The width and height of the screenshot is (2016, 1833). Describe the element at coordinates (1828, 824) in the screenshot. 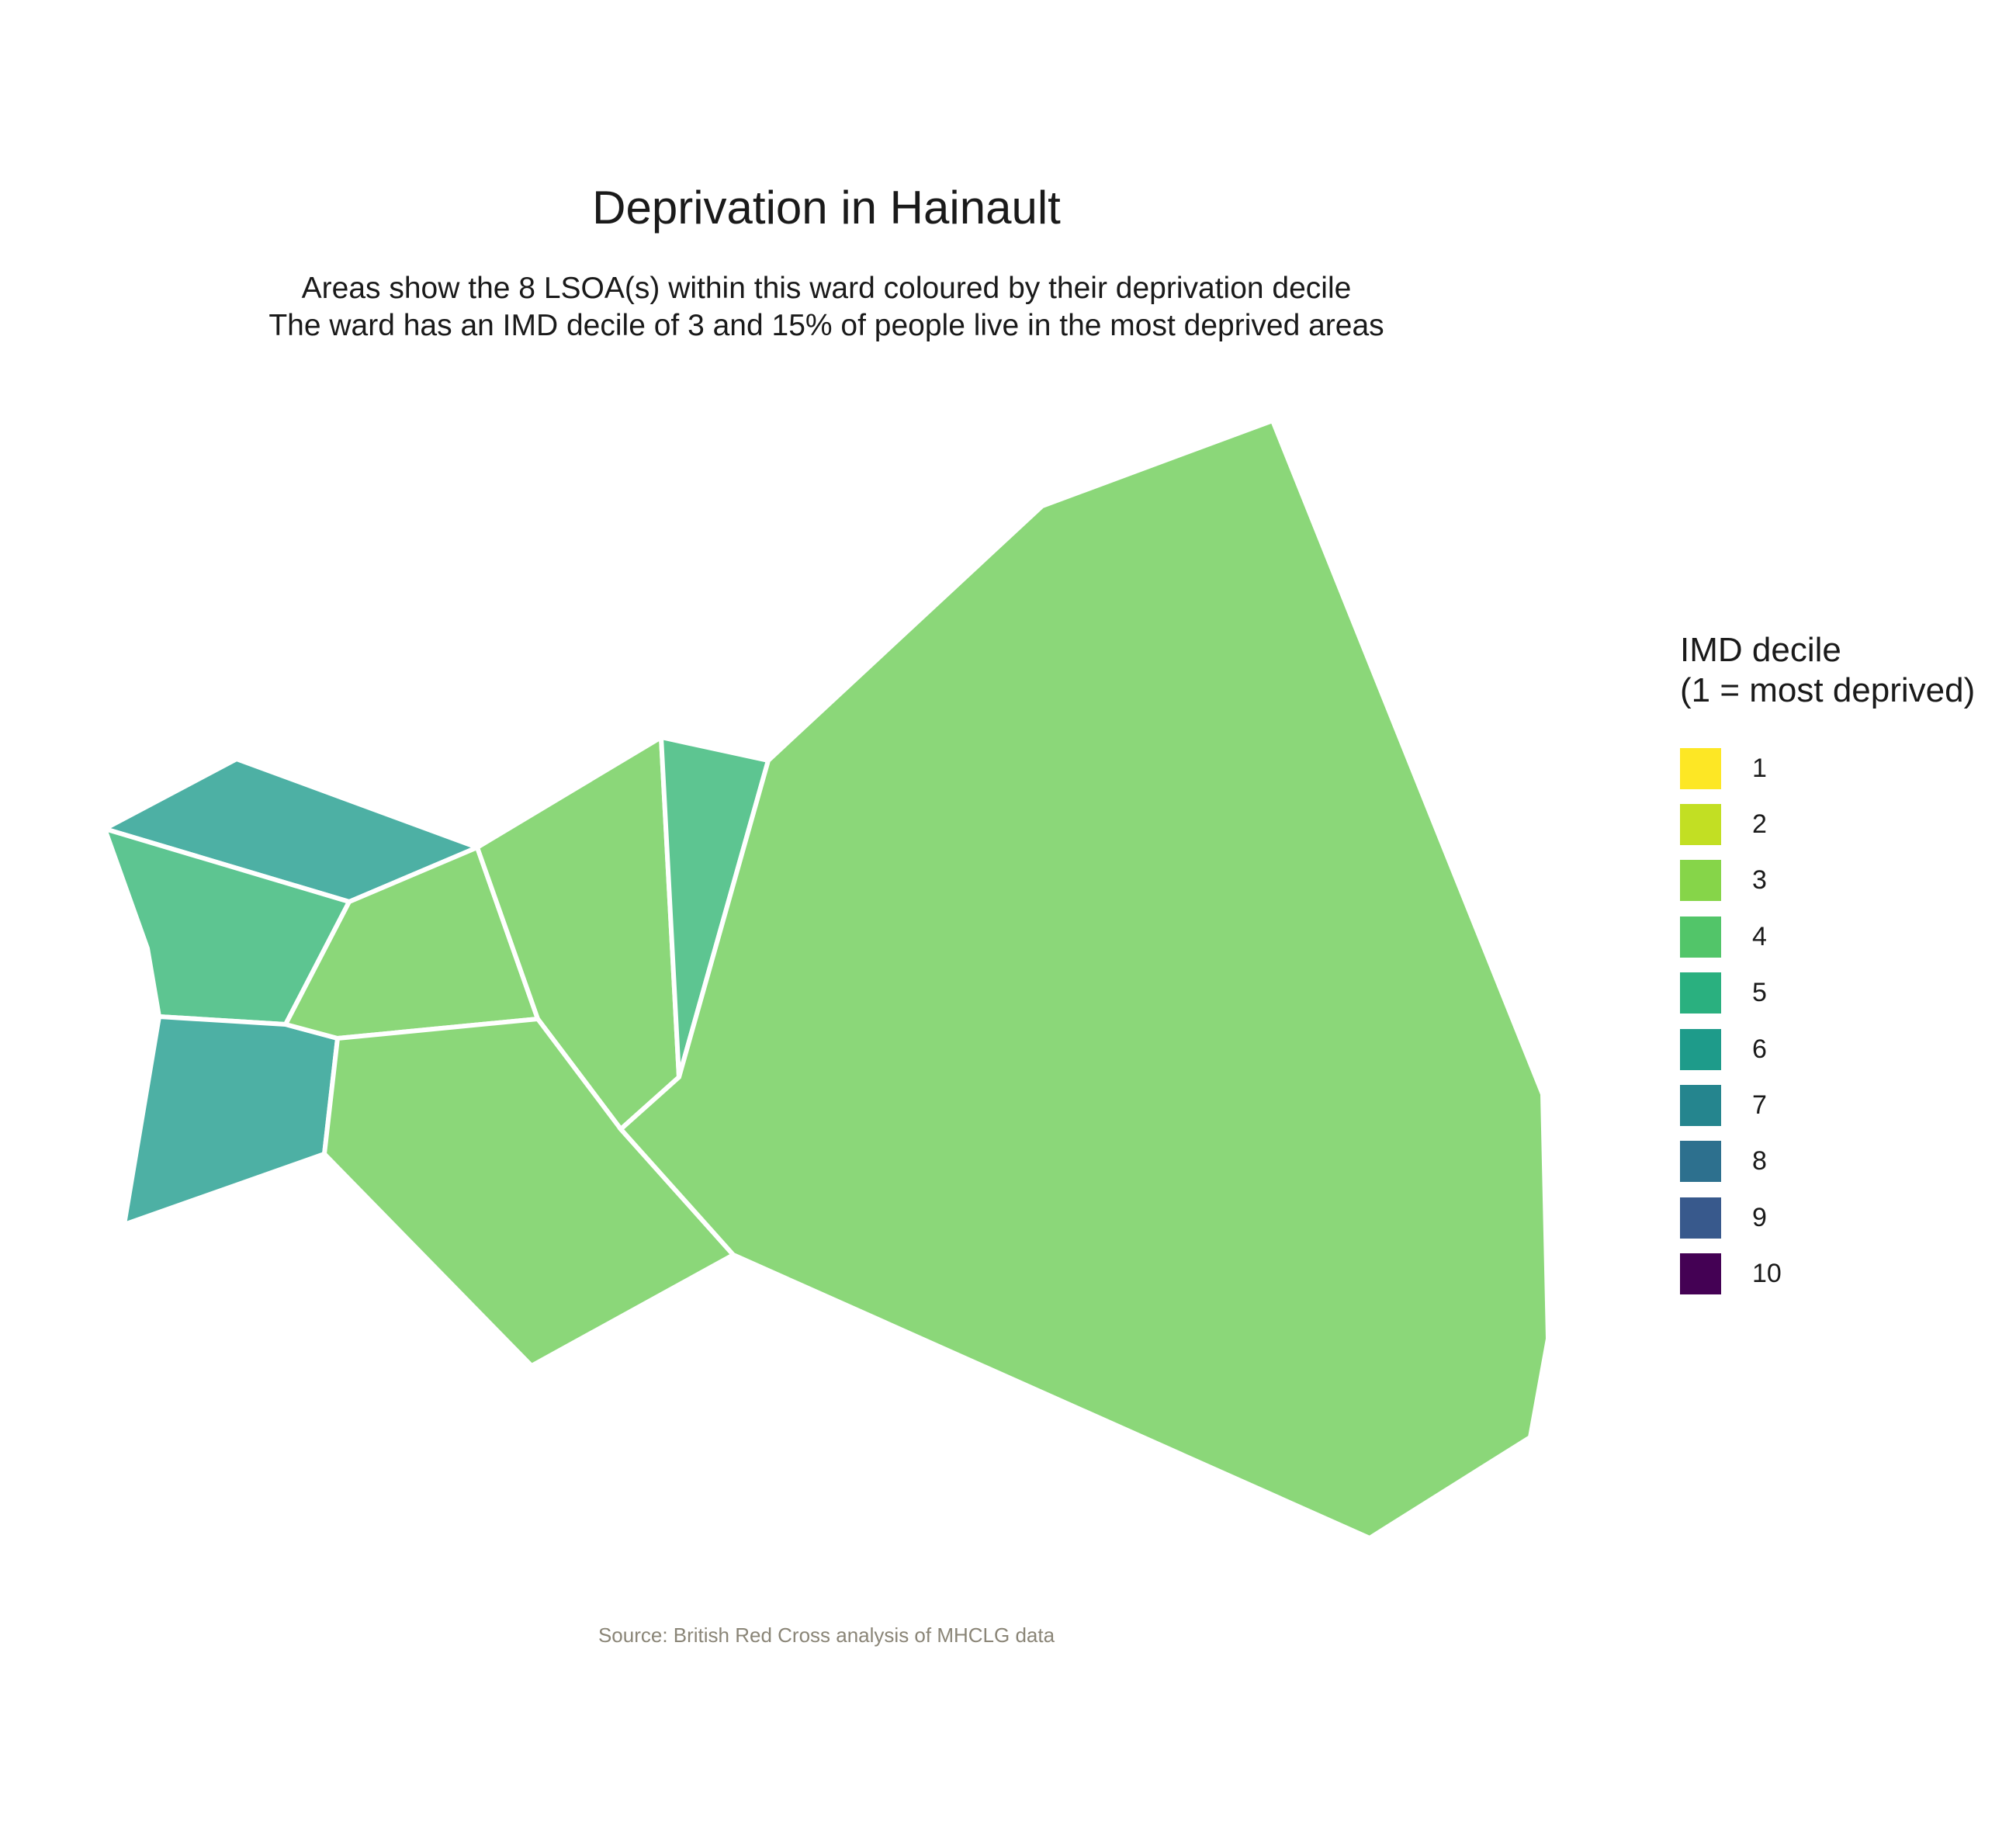

I see `legend-item: 2` at that location.